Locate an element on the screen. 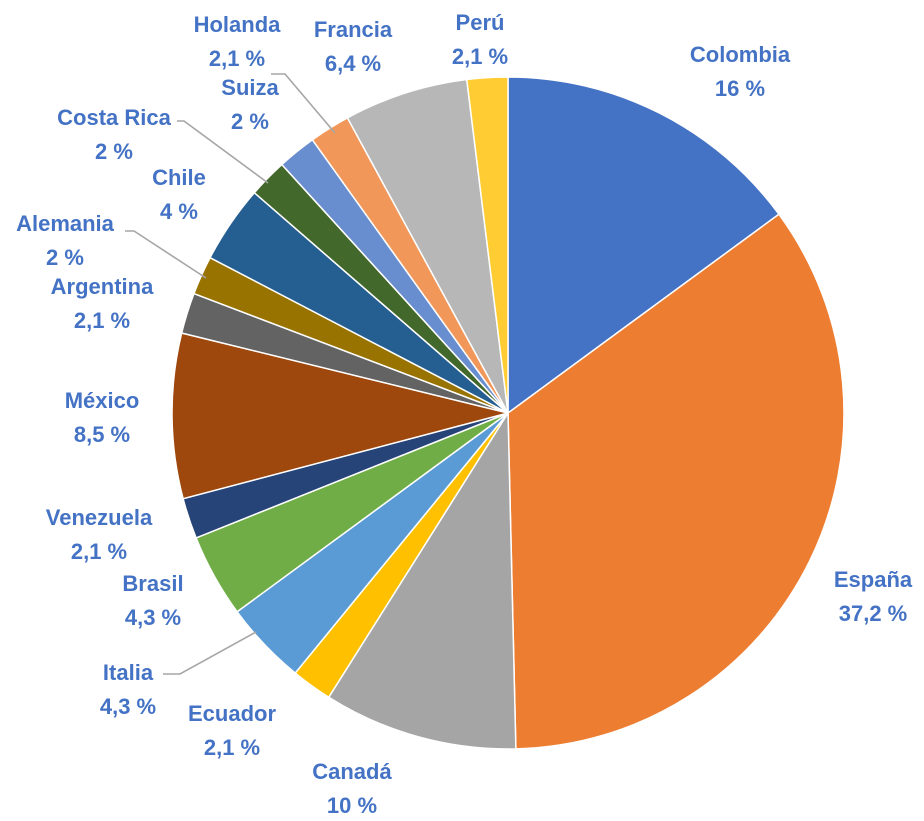 The height and width of the screenshot is (821, 924). slice-value-costa-rica: 2 % is located at coordinates (114, 151).